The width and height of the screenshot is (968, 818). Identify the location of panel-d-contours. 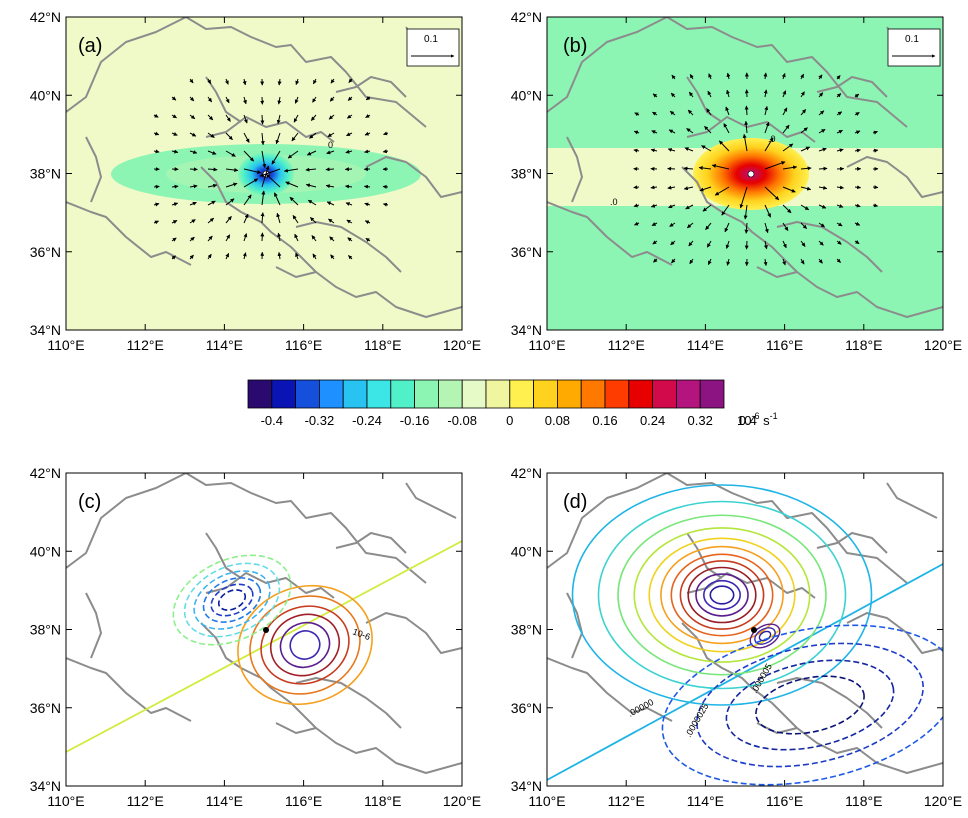
(757, 635).